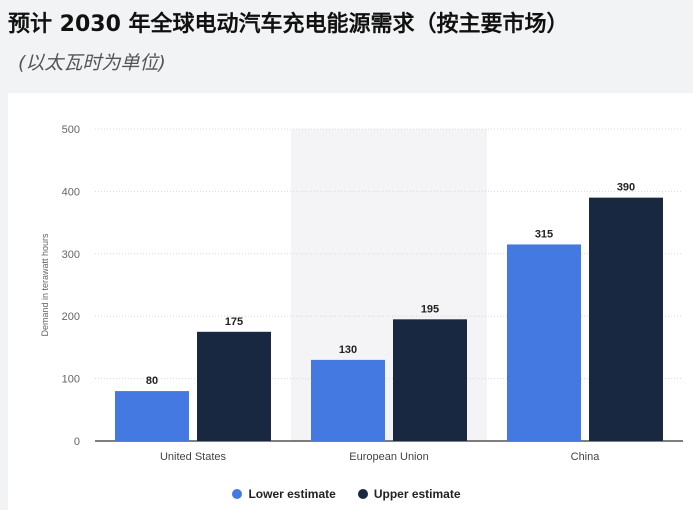  What do you see at coordinates (71, 380) in the screenshot?
I see `y-tick-label: 100` at bounding box center [71, 380].